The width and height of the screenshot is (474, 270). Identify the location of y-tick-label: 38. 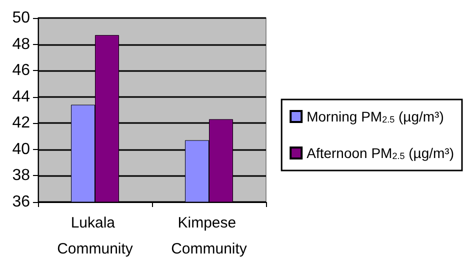
(21, 175).